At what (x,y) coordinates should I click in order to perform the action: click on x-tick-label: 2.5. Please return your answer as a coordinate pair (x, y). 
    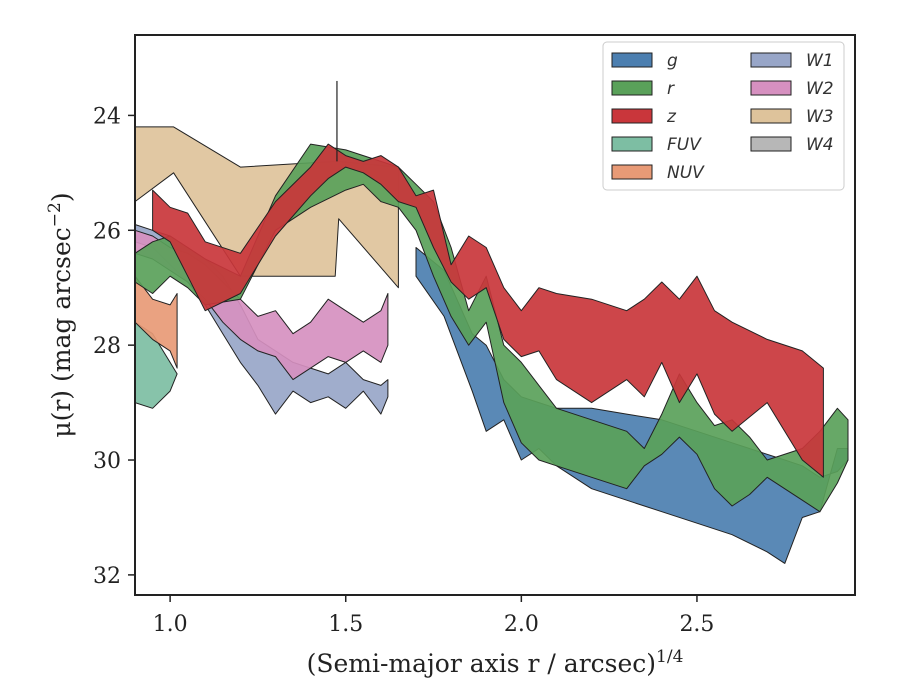
    Looking at the image, I should click on (696, 624).